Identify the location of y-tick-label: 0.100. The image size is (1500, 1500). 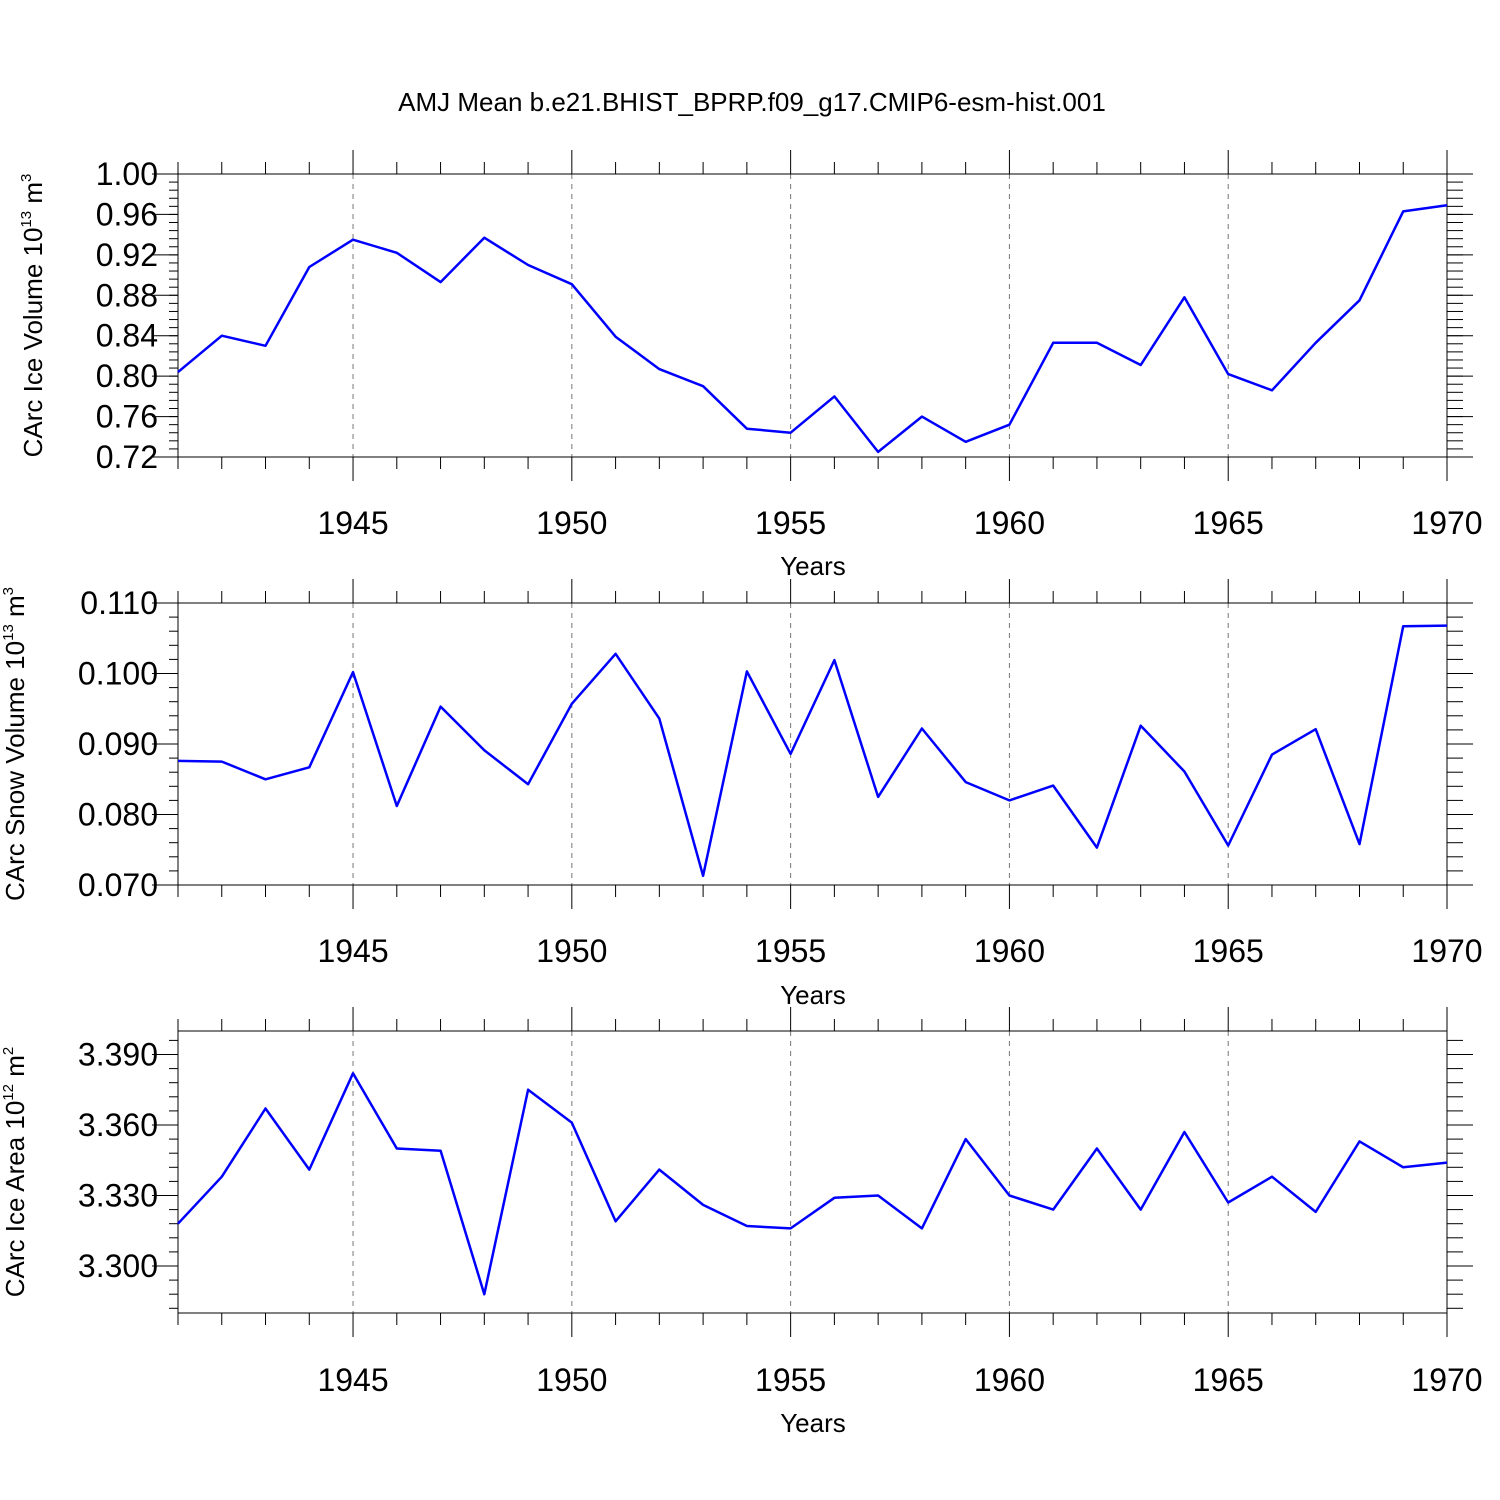
(118, 674).